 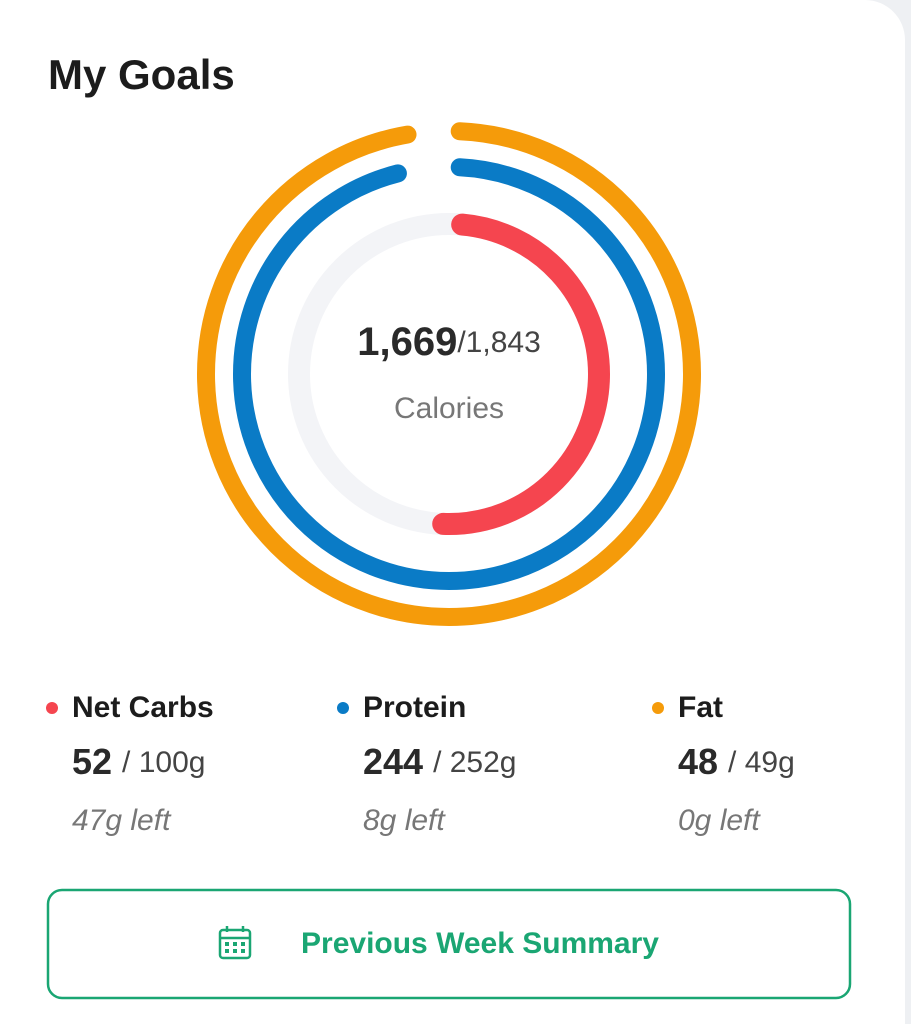 What do you see at coordinates (143, 707) in the screenshot?
I see `macro-name: Net Carbs` at bounding box center [143, 707].